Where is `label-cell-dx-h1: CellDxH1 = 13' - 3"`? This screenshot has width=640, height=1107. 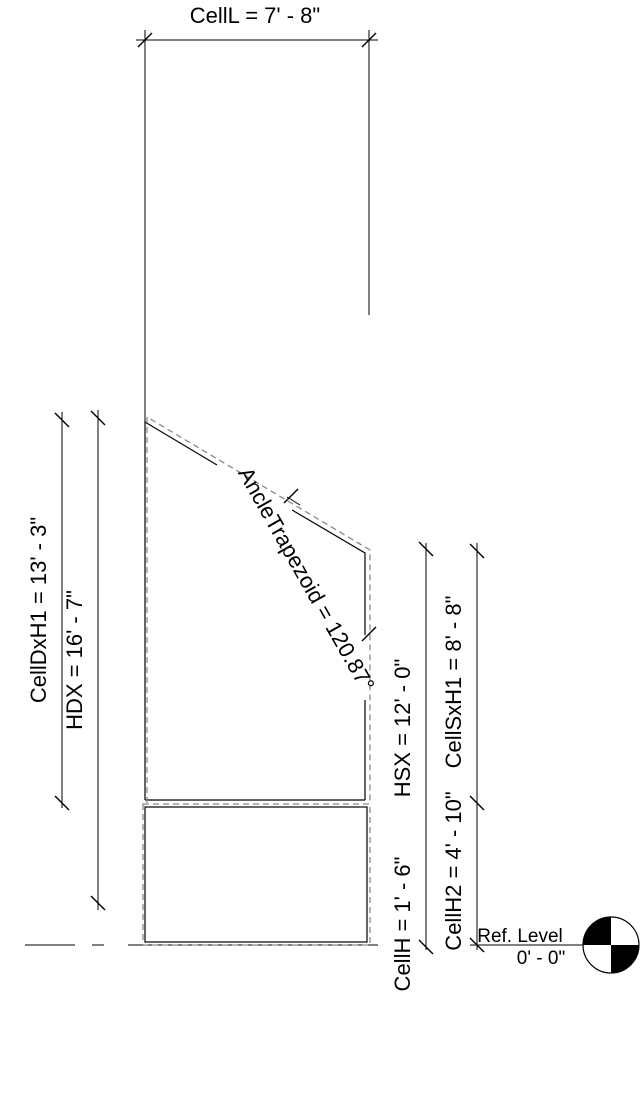
label-cell-dx-h1: CellDxH1 = 13' - 3" is located at coordinates (38, 610).